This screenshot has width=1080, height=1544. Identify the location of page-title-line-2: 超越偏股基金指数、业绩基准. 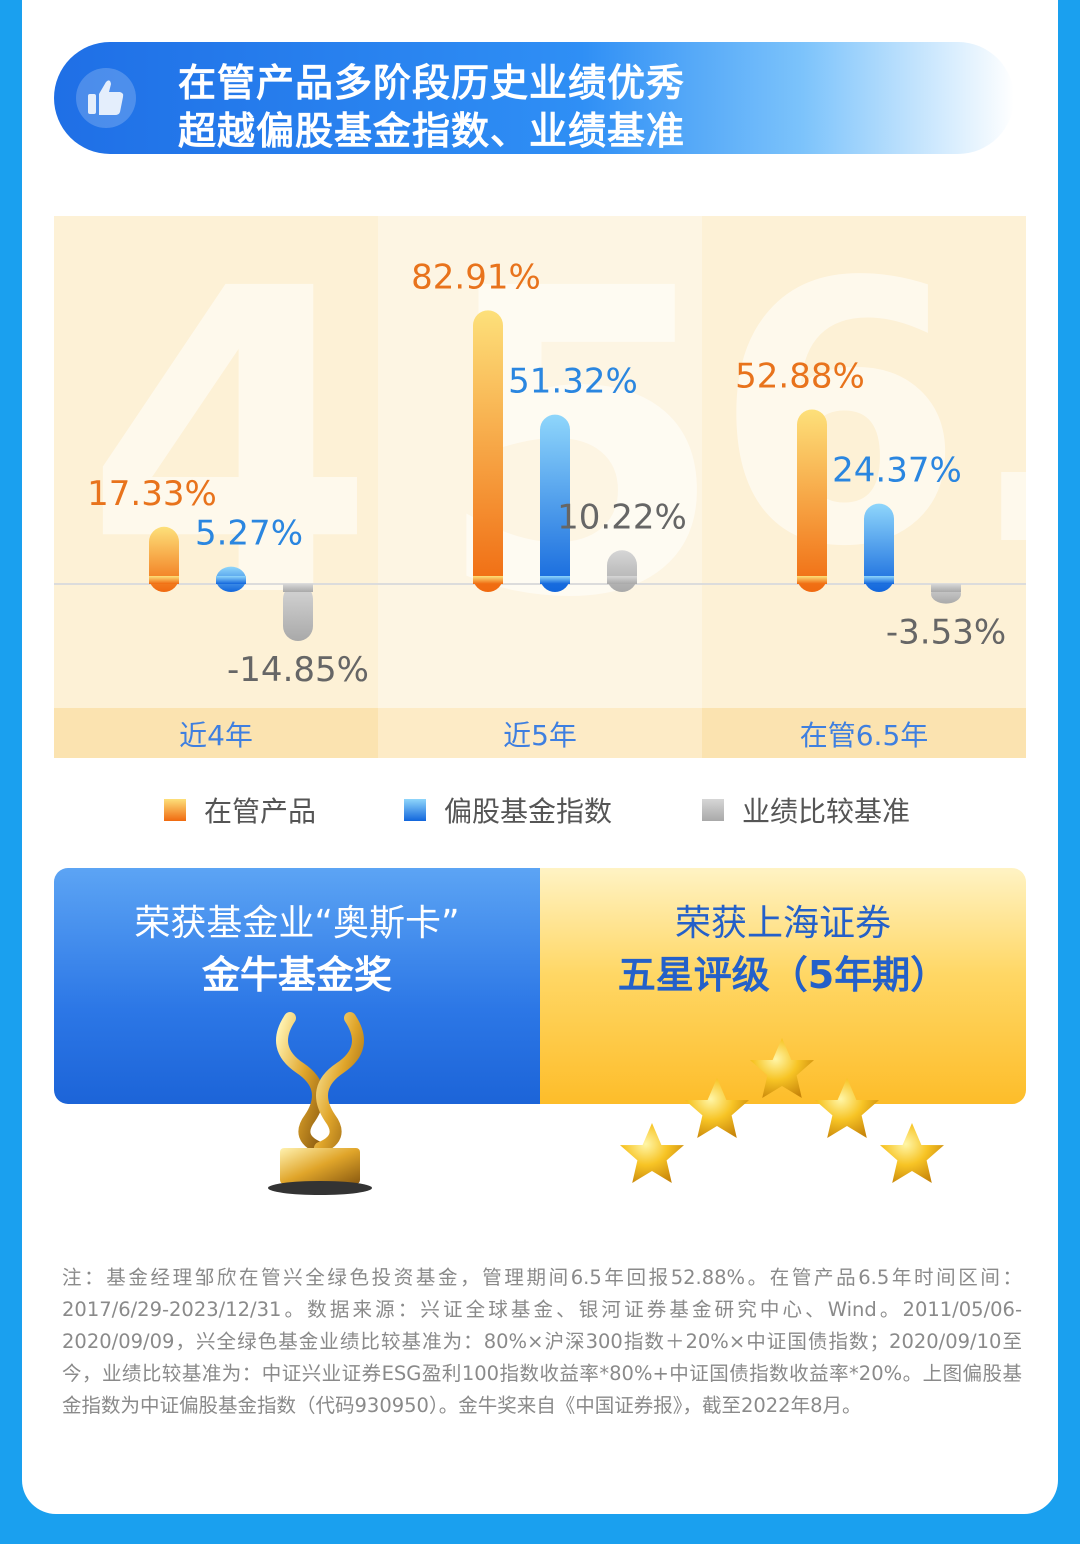
(432, 131).